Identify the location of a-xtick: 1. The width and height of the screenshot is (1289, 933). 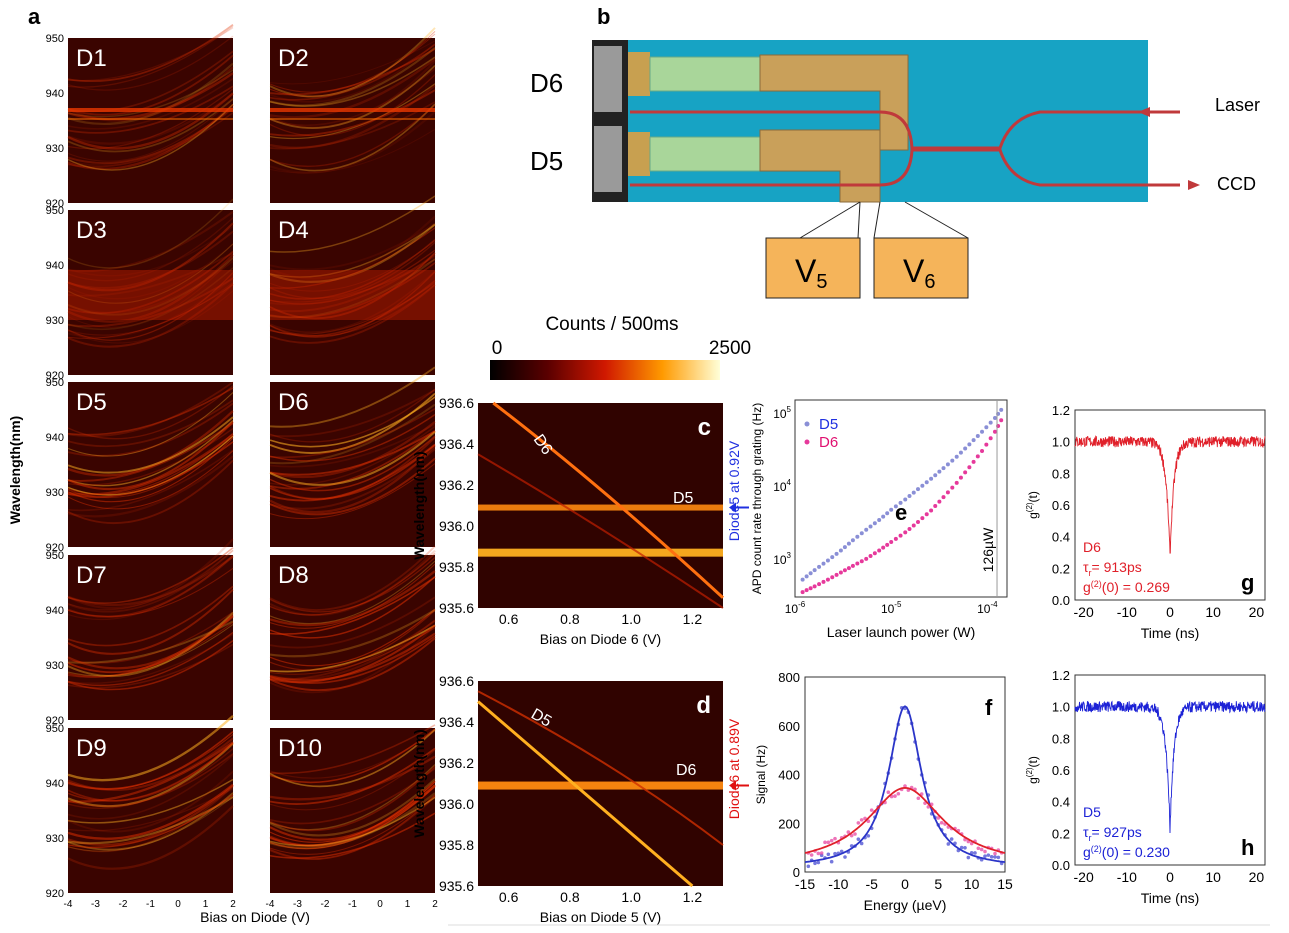
(206, 904).